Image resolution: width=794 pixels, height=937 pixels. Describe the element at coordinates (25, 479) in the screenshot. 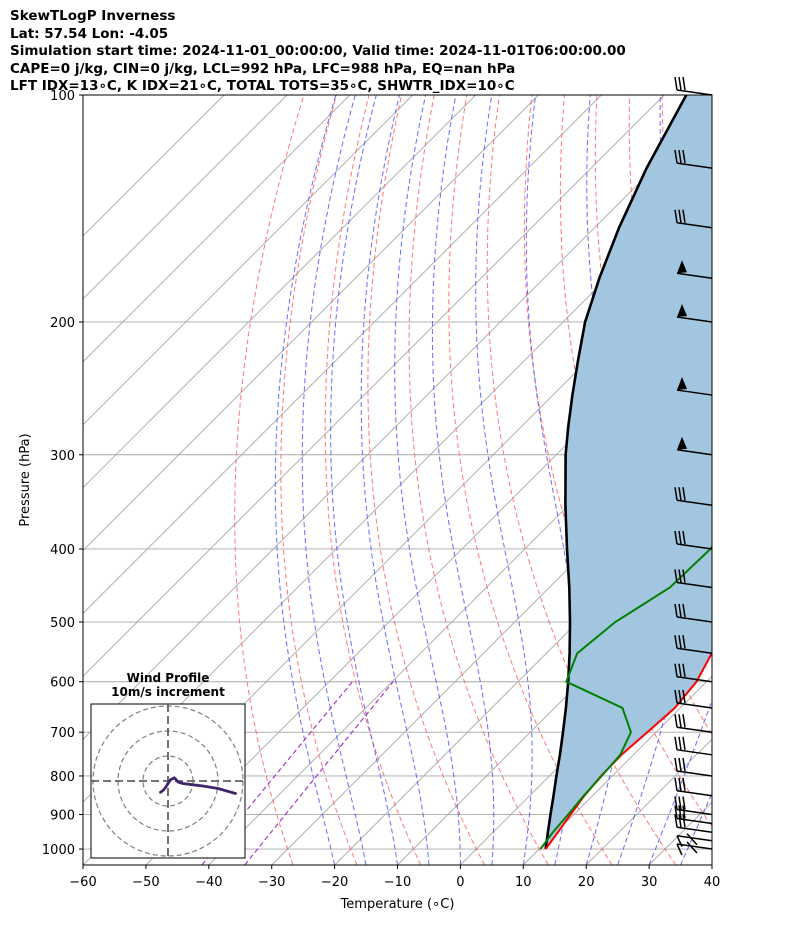

I see `y-axis-label: Pressure (hPa)` at that location.